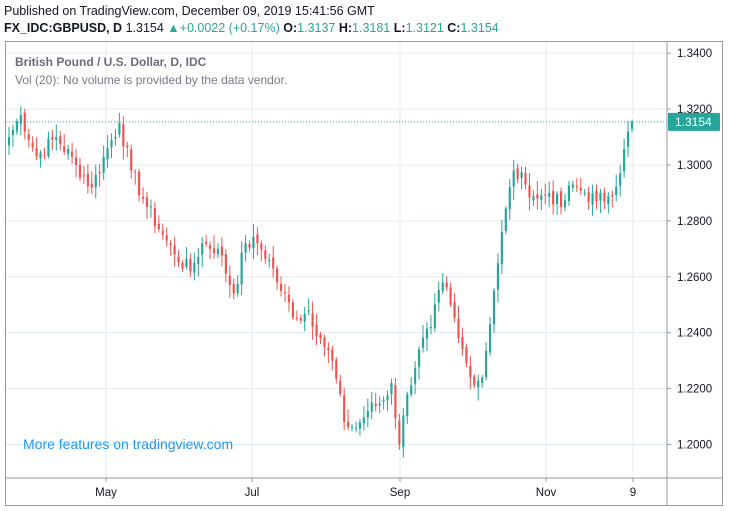 The width and height of the screenshot is (729, 511). Describe the element at coordinates (694, 222) in the screenshot. I see `y-tick-label: 1.2800` at that location.